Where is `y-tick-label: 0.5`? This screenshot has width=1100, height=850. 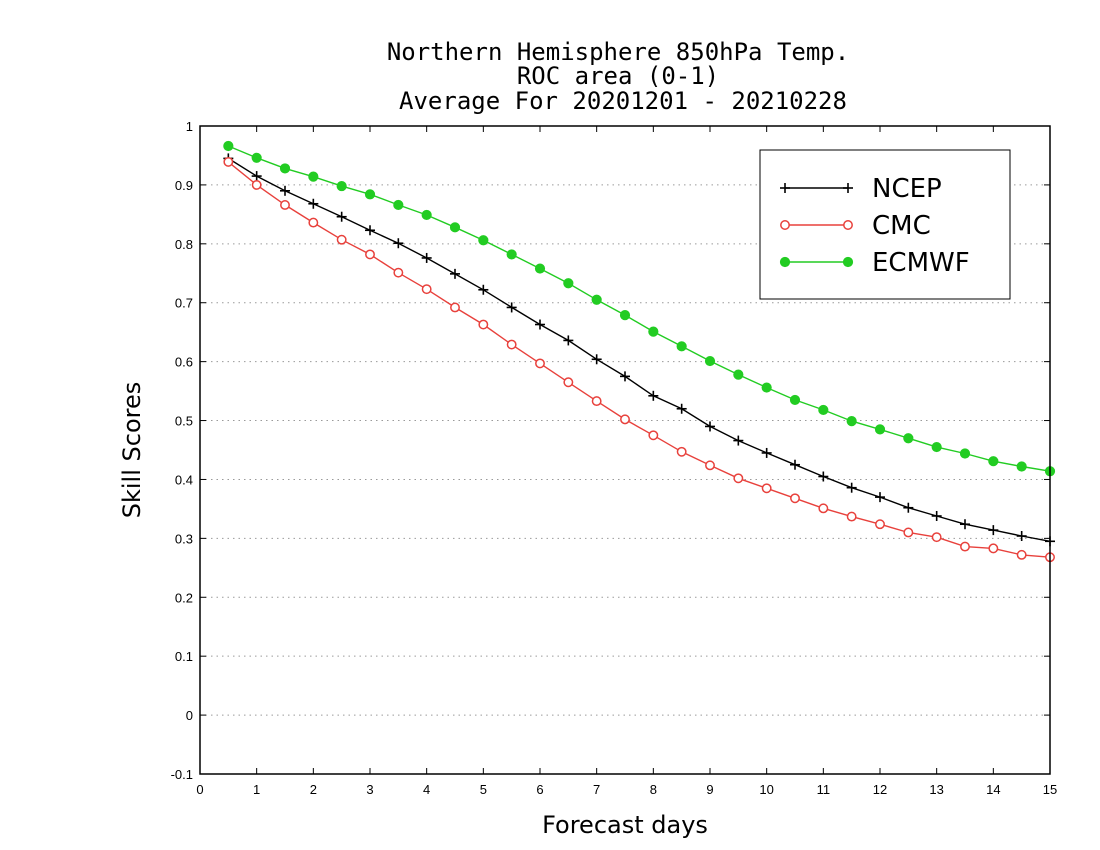 y-tick-label: 0.5 is located at coordinates (184, 421).